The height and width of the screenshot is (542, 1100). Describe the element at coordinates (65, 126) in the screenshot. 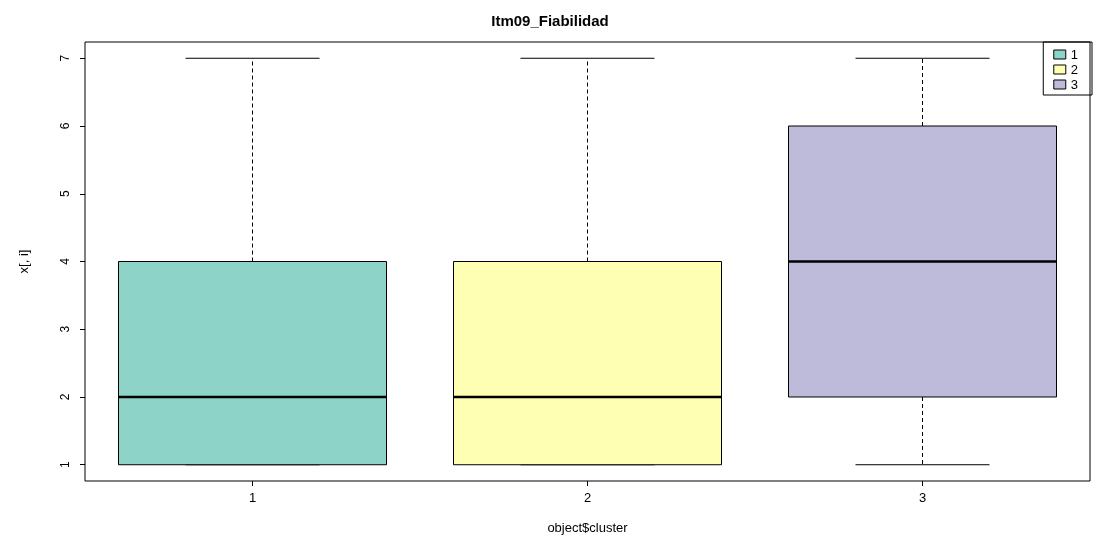

I see `y-tick-label: 6` at that location.